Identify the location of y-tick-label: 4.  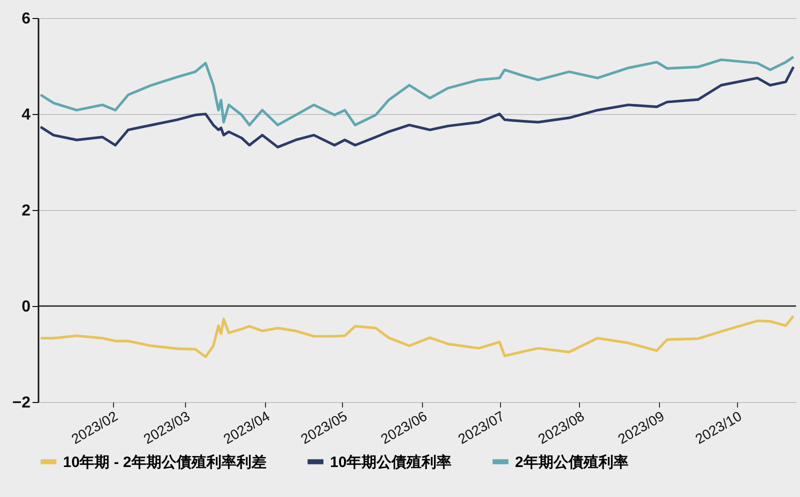
(26, 115).